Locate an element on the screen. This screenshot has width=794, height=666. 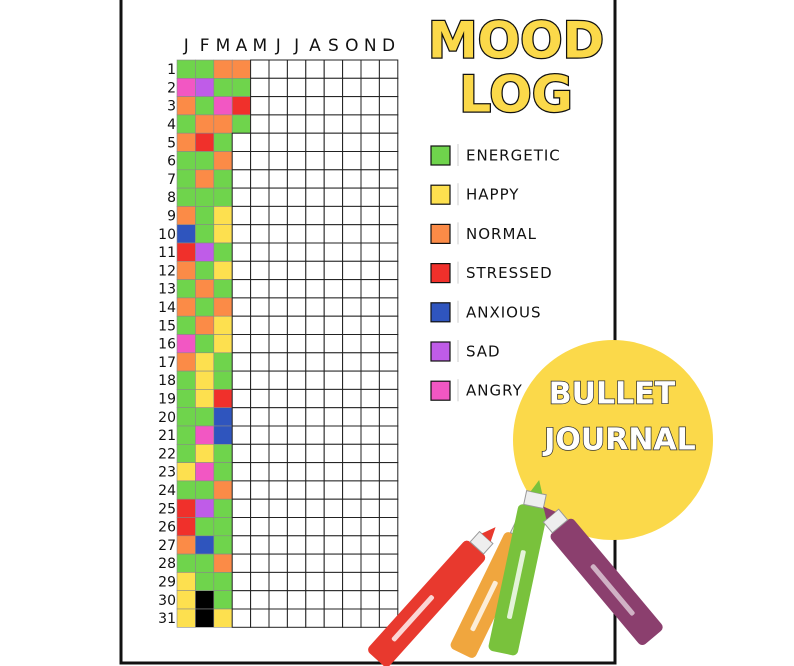
badge-text: BULLET is located at coordinates (612, 394).